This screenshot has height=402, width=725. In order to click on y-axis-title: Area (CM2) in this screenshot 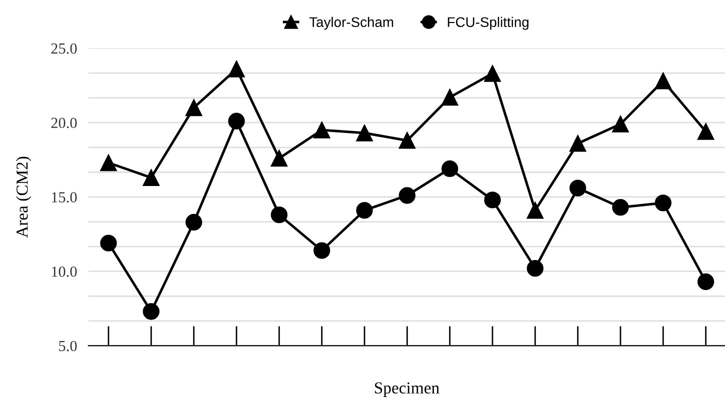, I will do `click(24, 197)`.